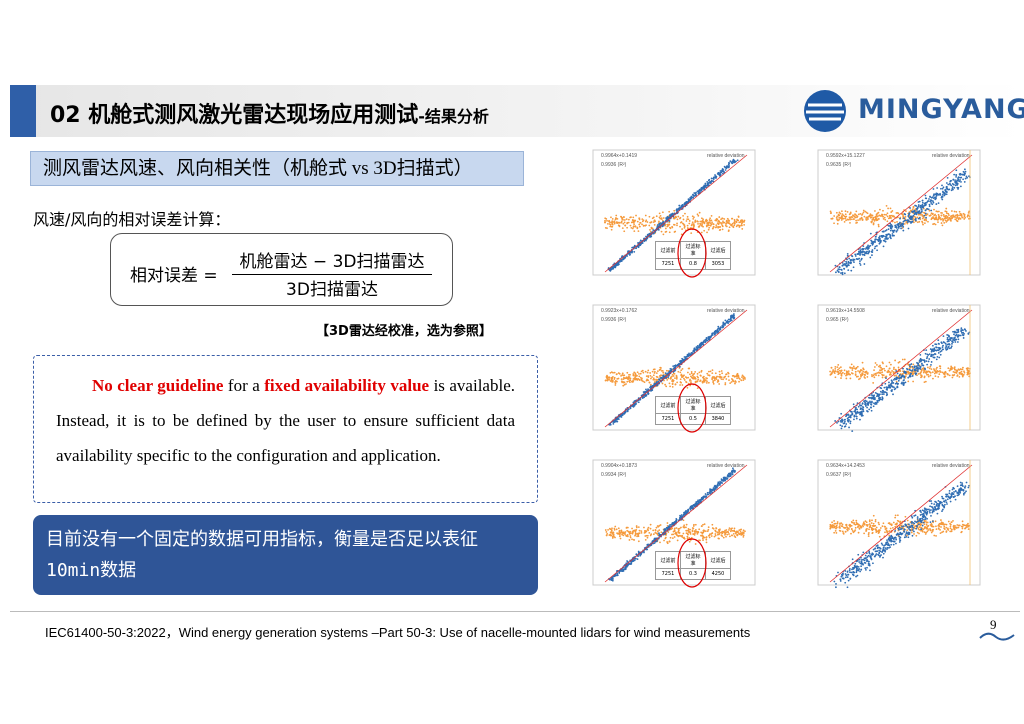 The image size is (1024, 724). Describe the element at coordinates (347, 385) in the screenshot. I see `quote-highlight: fixed availability value` at that location.